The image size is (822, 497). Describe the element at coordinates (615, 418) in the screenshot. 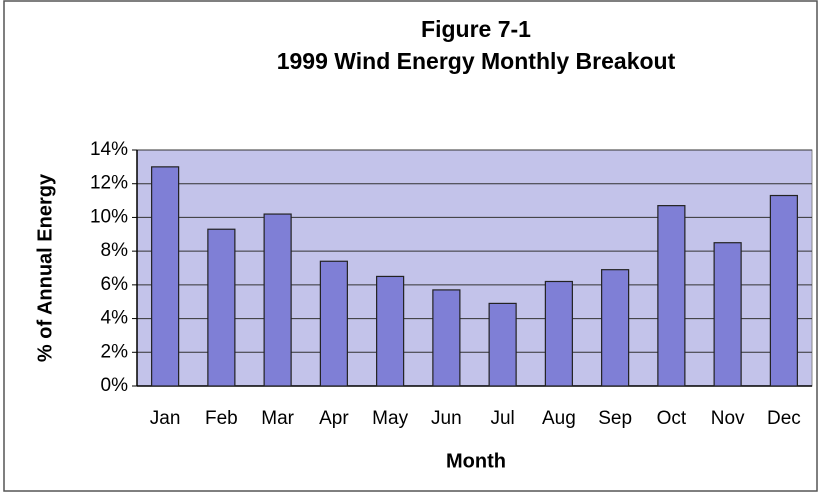

I see `x-tick-label: Sep` at that location.